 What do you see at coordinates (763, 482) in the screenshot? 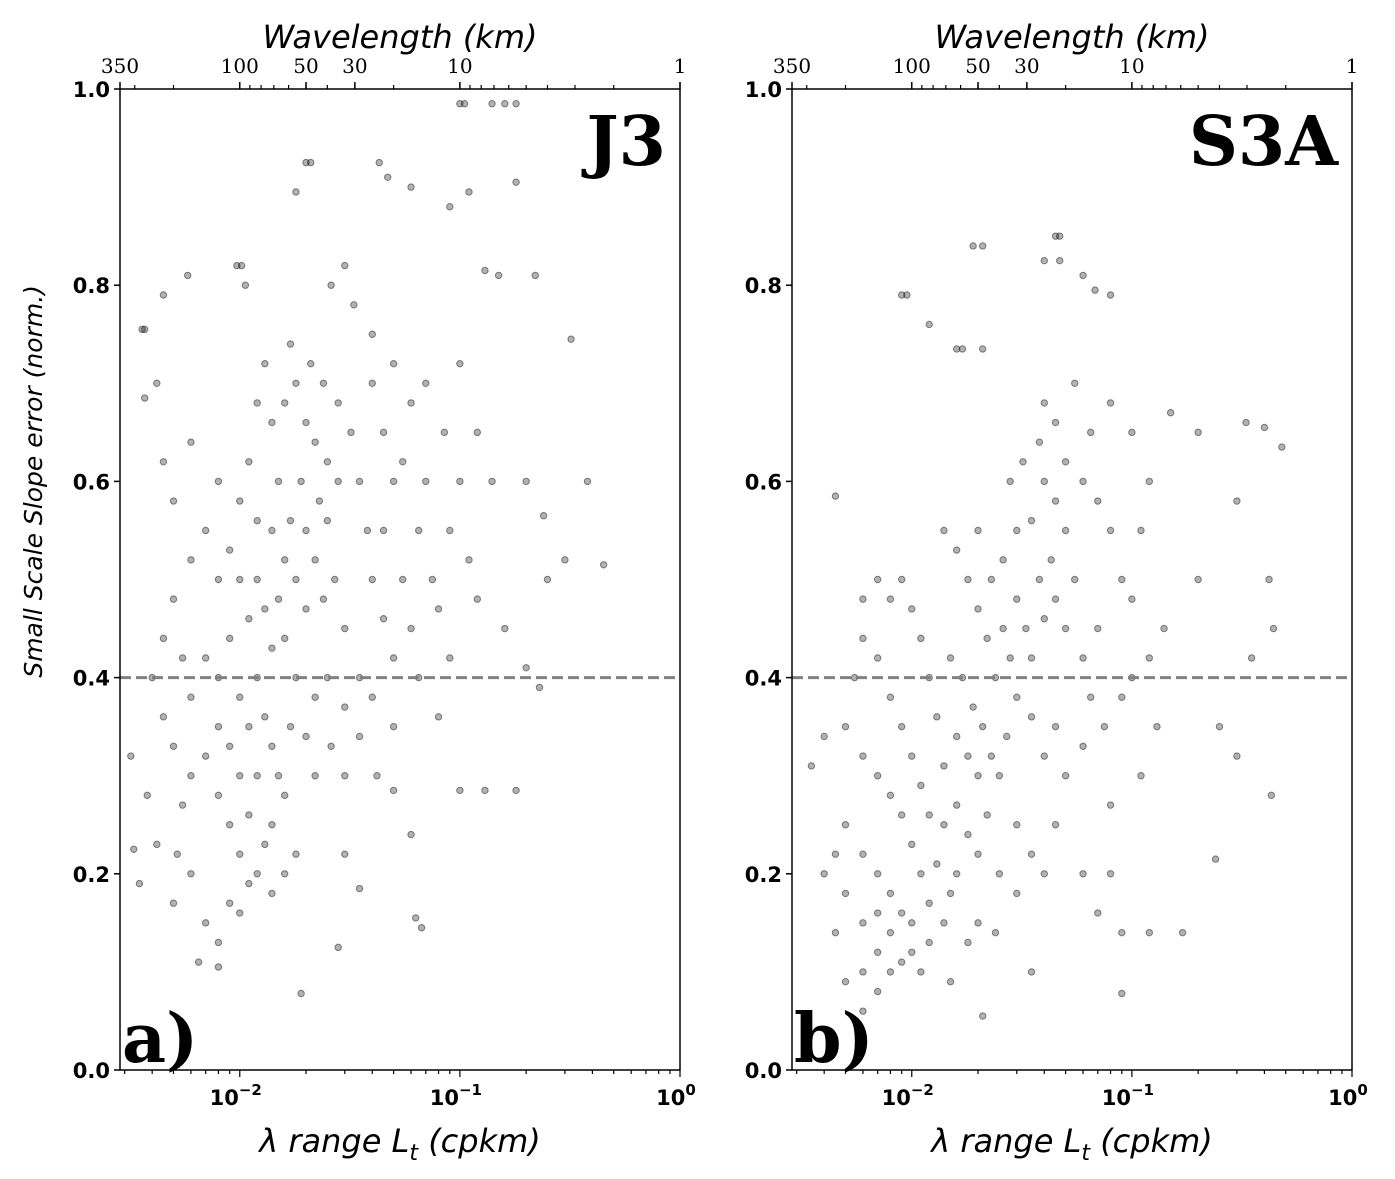
I see `y-tick-label: 0.6` at bounding box center [763, 482].